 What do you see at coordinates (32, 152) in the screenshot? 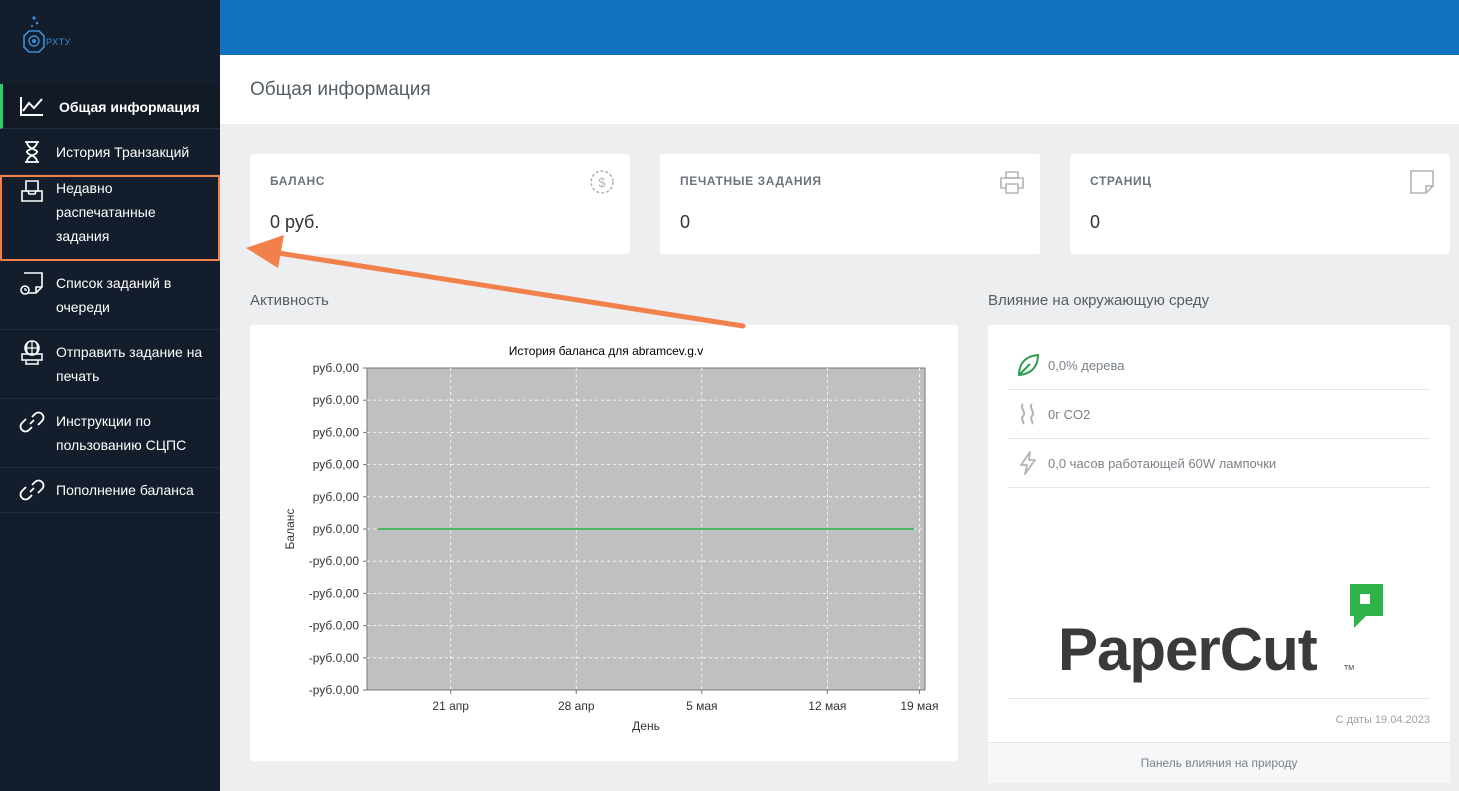
I see `hourglass-icon` at bounding box center [32, 152].